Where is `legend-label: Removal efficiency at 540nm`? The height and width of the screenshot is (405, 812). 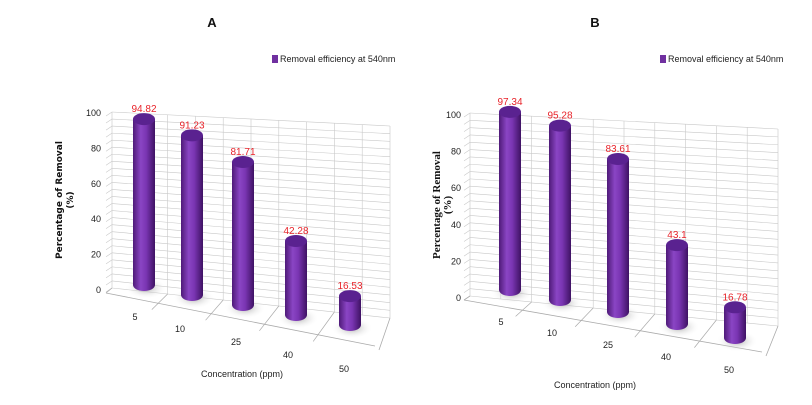 legend-label: Removal efficiency at 540nm is located at coordinates (337, 59).